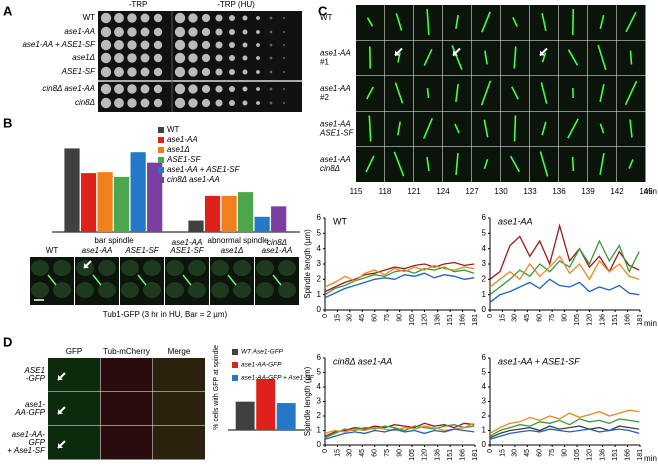 Image resolution: width=658 pixels, height=464 pixels. I want to click on row-label: ase1-, so click(35, 404).